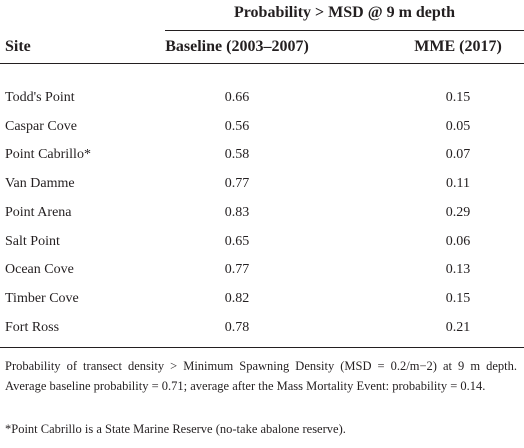  What do you see at coordinates (237, 241) in the screenshot?
I see `value-cell: 0.65` at bounding box center [237, 241].